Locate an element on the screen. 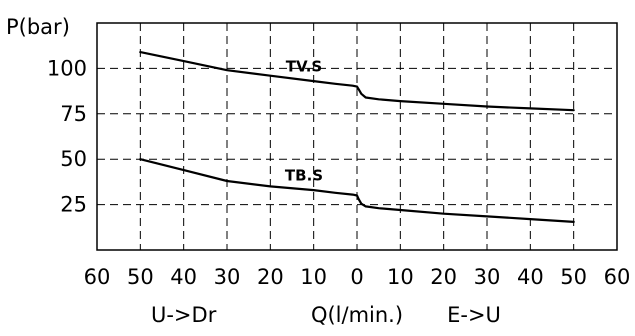 The image size is (635, 336). x-tick-labels: 60 50 40 30 20 10 0 10 20 30 40 50 60 is located at coordinates (357, 277).